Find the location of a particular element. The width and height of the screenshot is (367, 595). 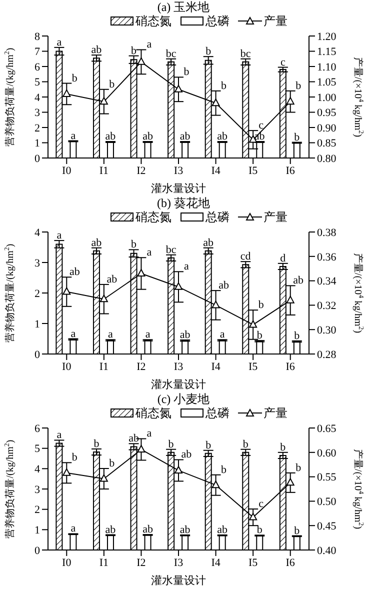

data-label: cd is located at coordinates (246, 256).